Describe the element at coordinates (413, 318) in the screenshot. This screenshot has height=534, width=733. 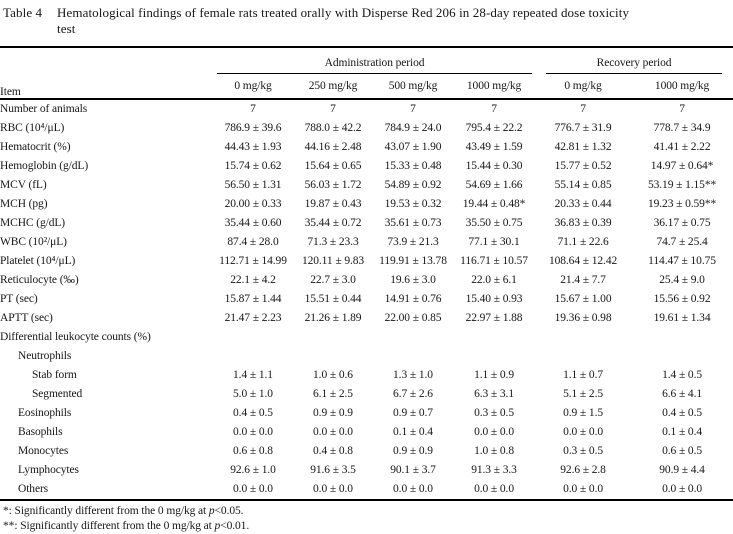
I see `value-cell: 22.00 ± 0.85` at that location.